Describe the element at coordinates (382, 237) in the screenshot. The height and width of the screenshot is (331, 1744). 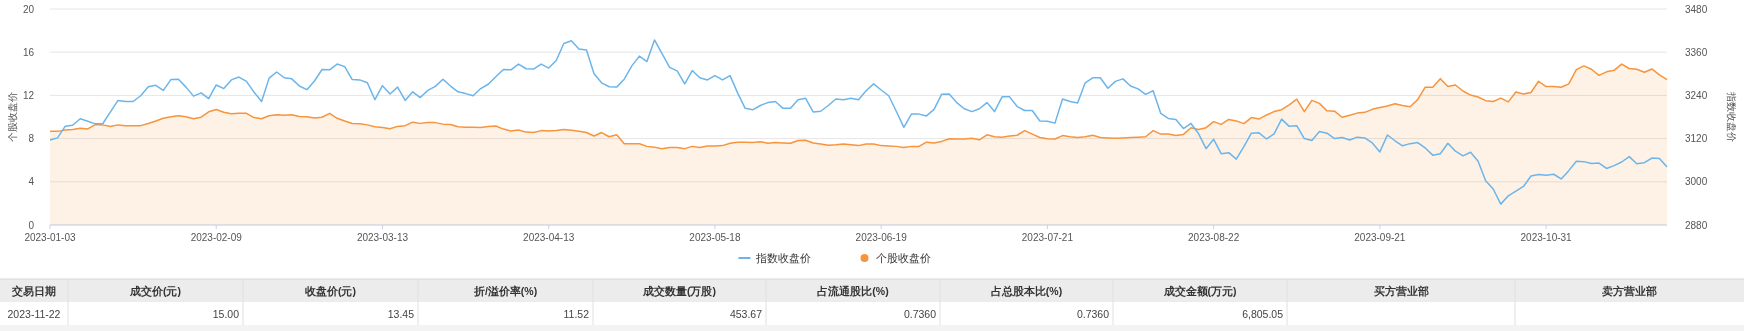
I see `x-tick-label: 2023-03-13` at that location.